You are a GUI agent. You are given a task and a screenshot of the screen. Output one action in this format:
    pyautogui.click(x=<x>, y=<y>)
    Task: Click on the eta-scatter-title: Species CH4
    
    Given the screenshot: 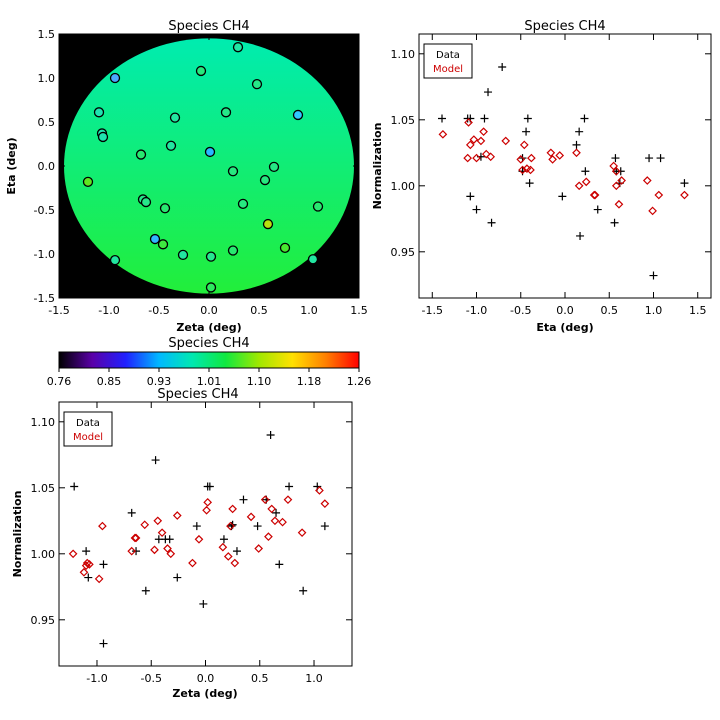 What is the action you would take?
    pyautogui.click(x=564, y=26)
    